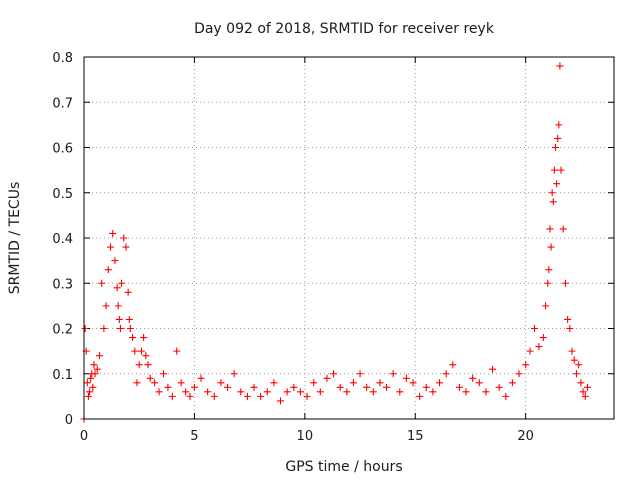  Describe the element at coordinates (62, 330) in the screenshot. I see `y-tick-label: 0.2` at that location.